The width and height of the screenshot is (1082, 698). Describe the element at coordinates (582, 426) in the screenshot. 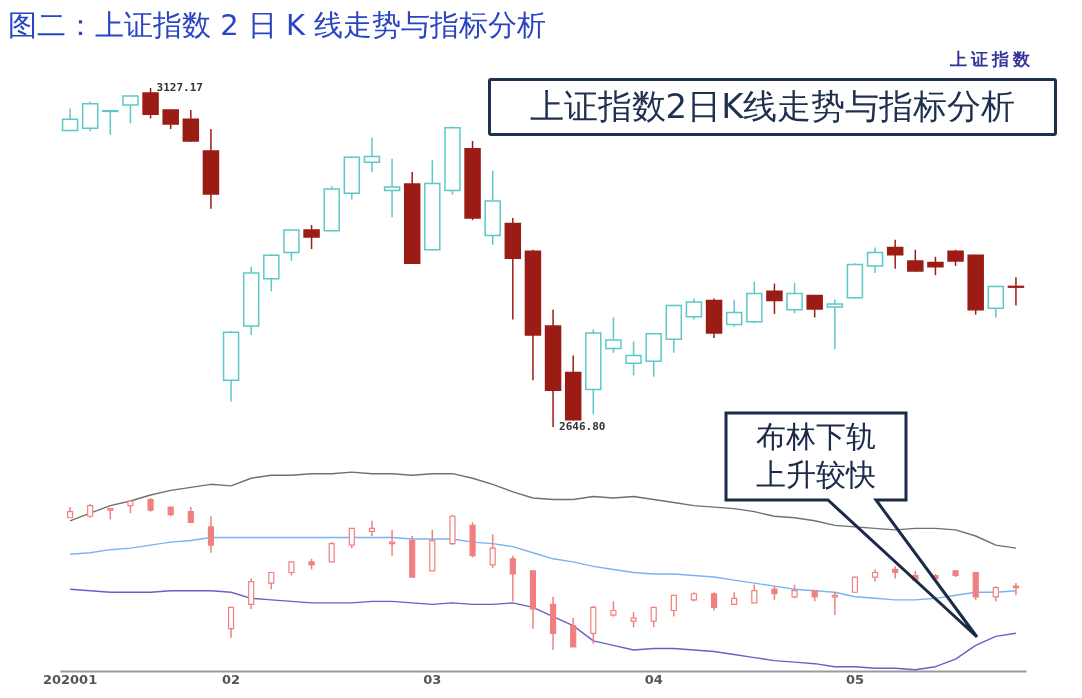

I see `annotation: 2646.80` at that location.